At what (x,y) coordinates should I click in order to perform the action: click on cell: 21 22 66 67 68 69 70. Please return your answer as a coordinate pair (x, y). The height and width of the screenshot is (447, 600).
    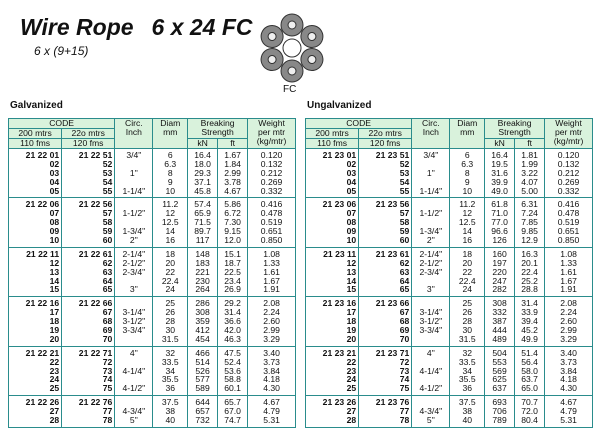
    Looking at the image, I should click on (88, 321).